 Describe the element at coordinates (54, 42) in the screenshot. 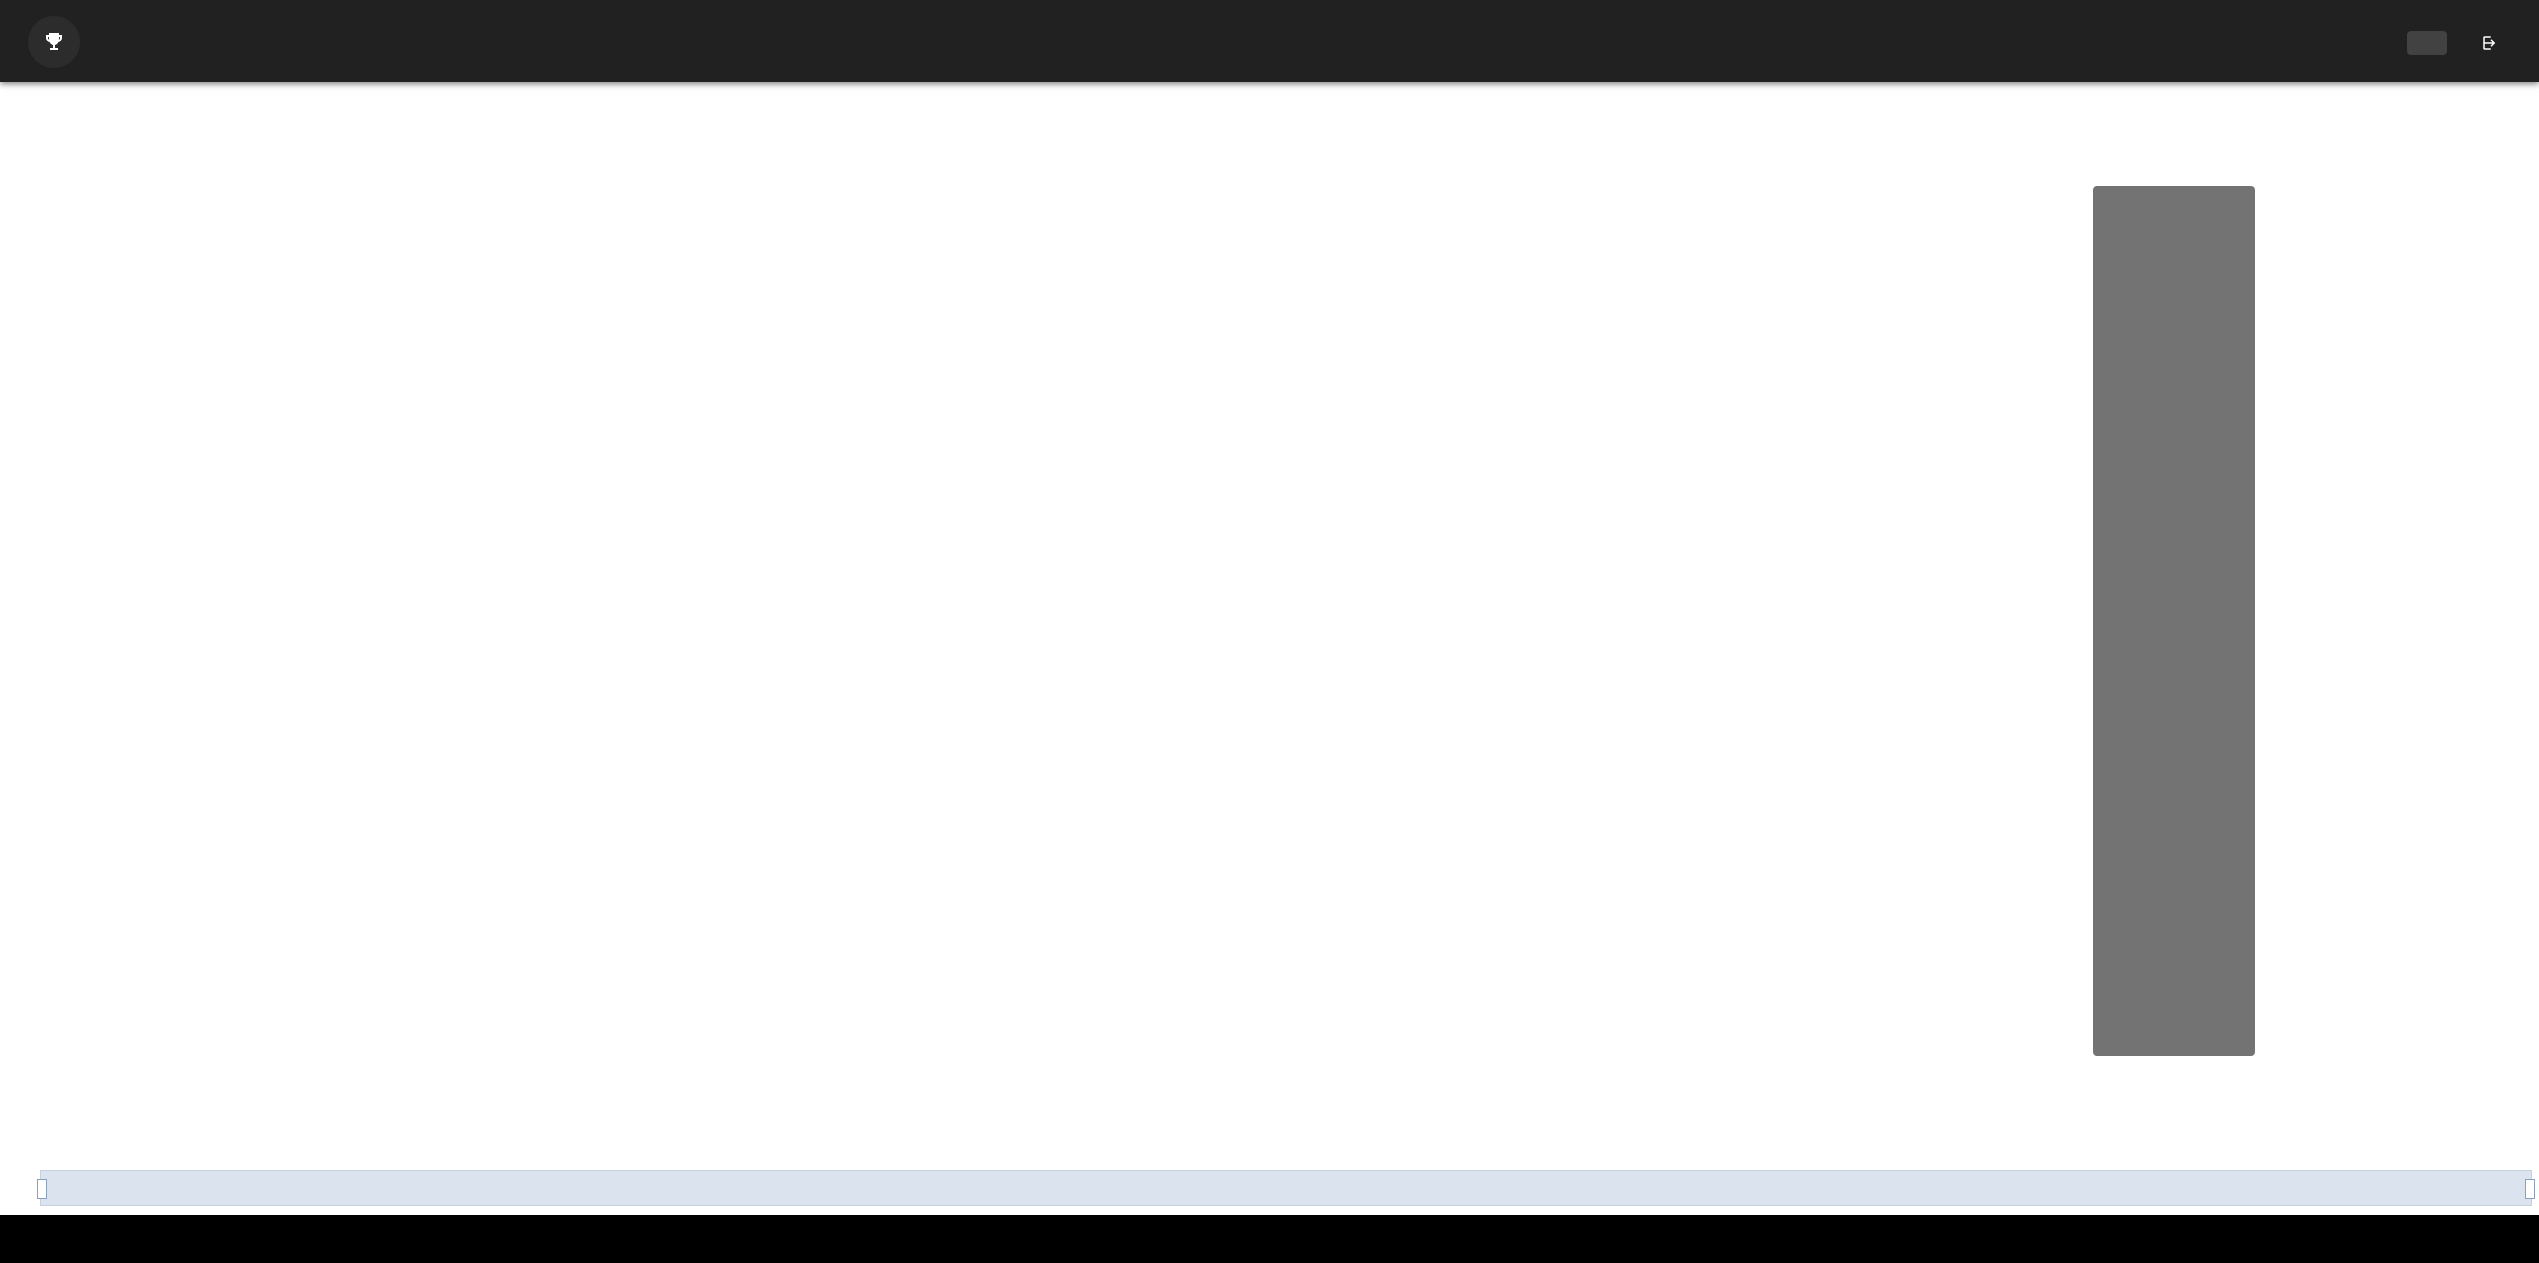

I see `trophy-icon` at that location.